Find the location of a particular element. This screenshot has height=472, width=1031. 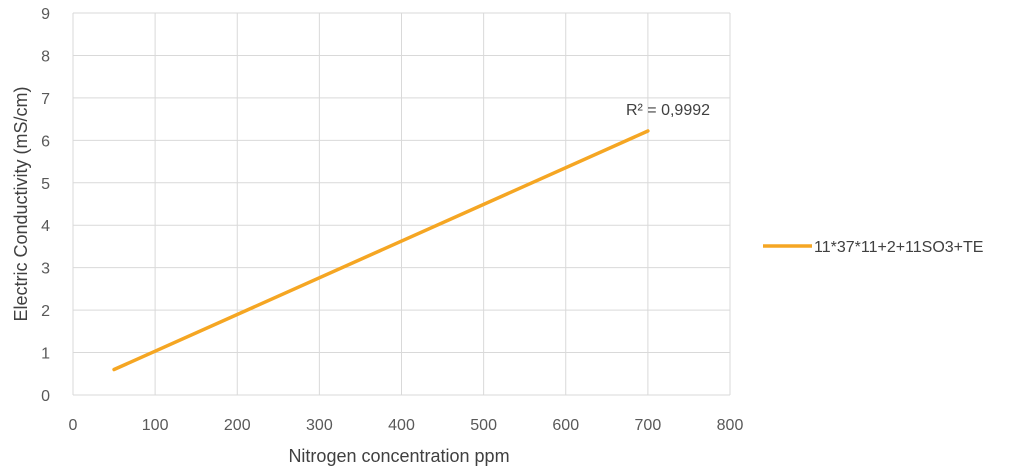

x-tick-label: 400 is located at coordinates (401, 425).